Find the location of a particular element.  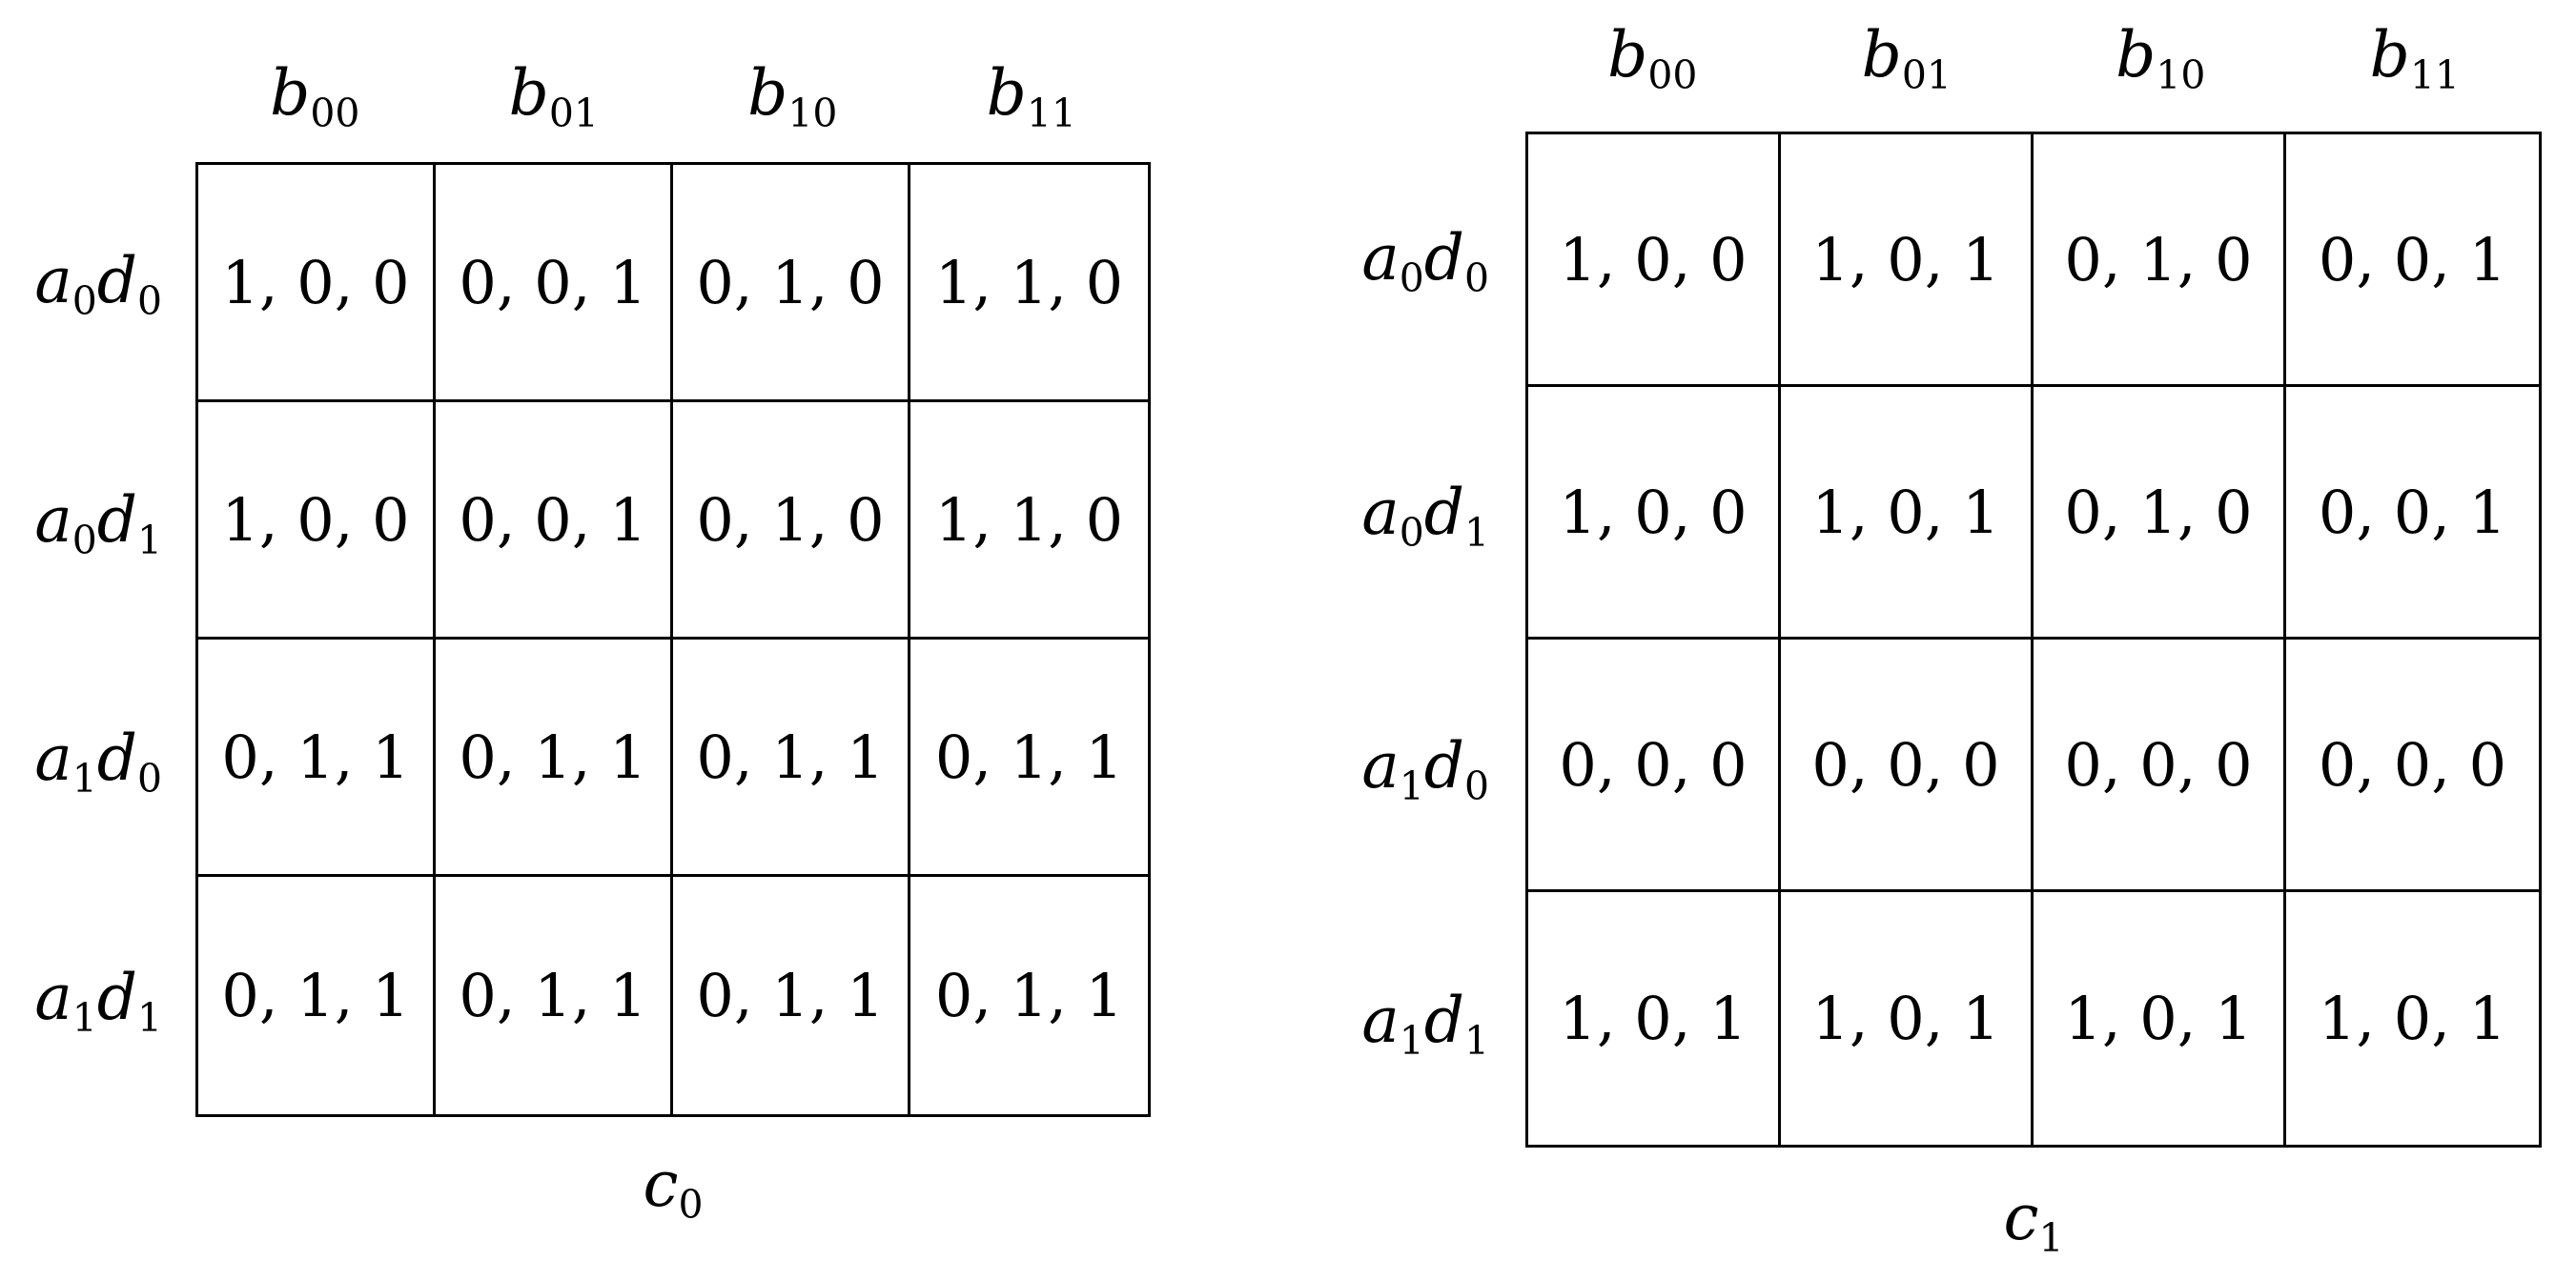

matrix-caption: c1 is located at coordinates (2034, 1222).